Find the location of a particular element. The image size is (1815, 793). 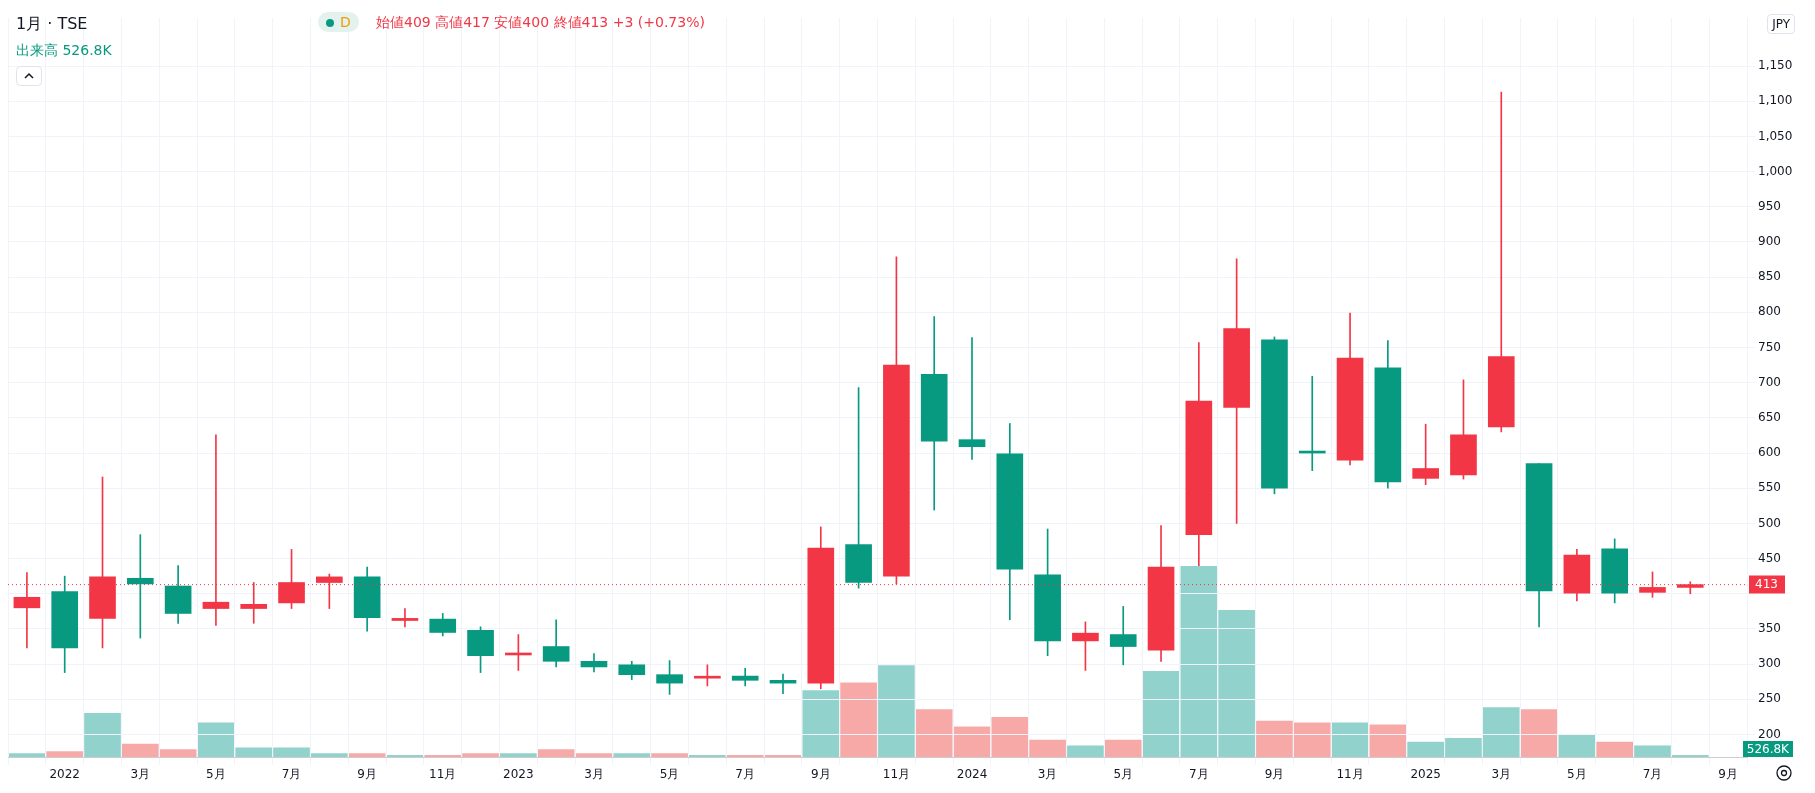

y-tick-label: 500 is located at coordinates (1769, 522).